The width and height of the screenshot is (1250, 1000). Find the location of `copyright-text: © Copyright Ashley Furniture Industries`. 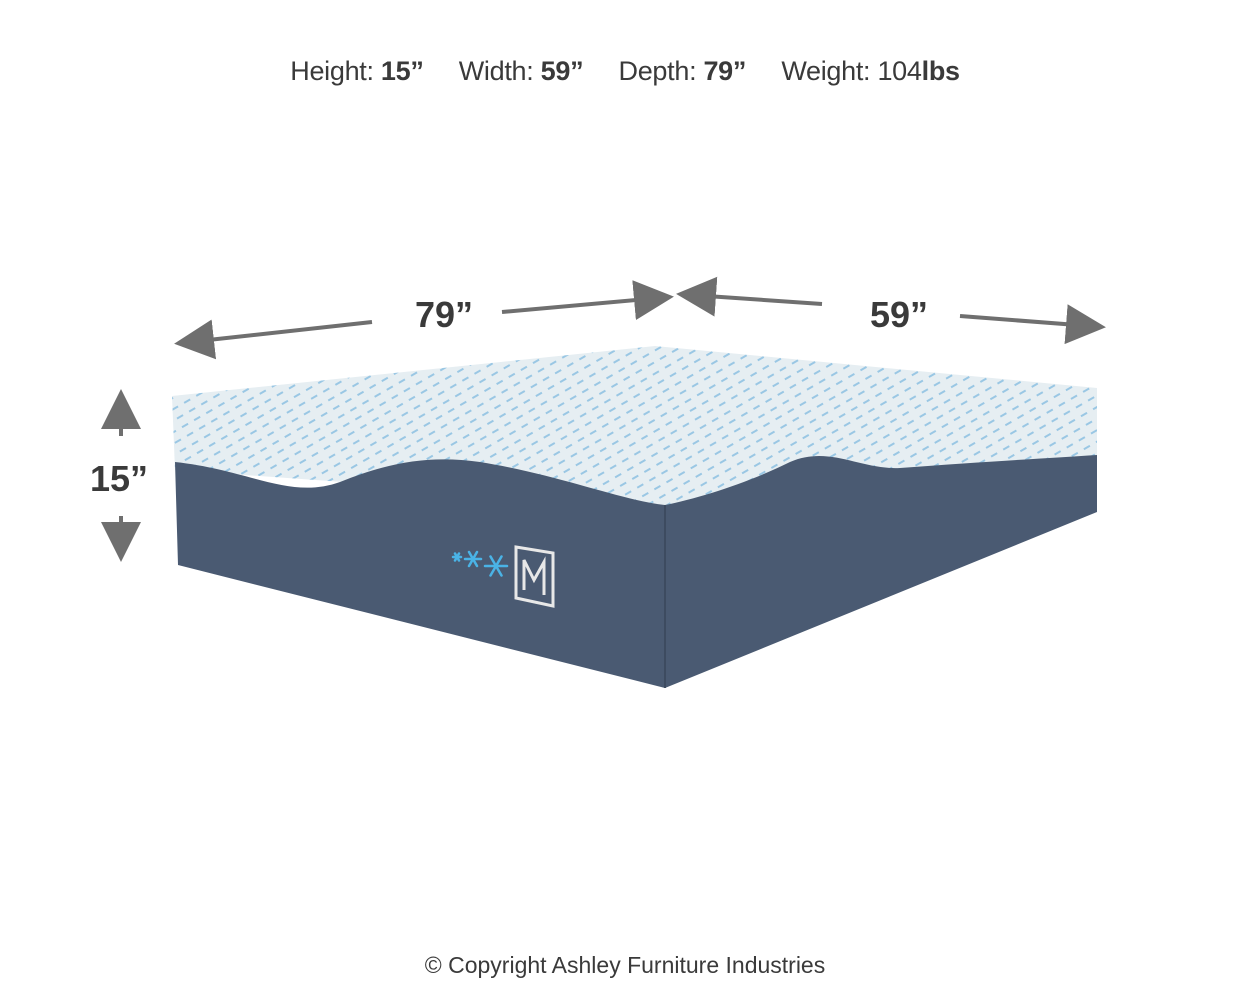

copyright-text: © Copyright Ashley Furniture Industries is located at coordinates (625, 965).